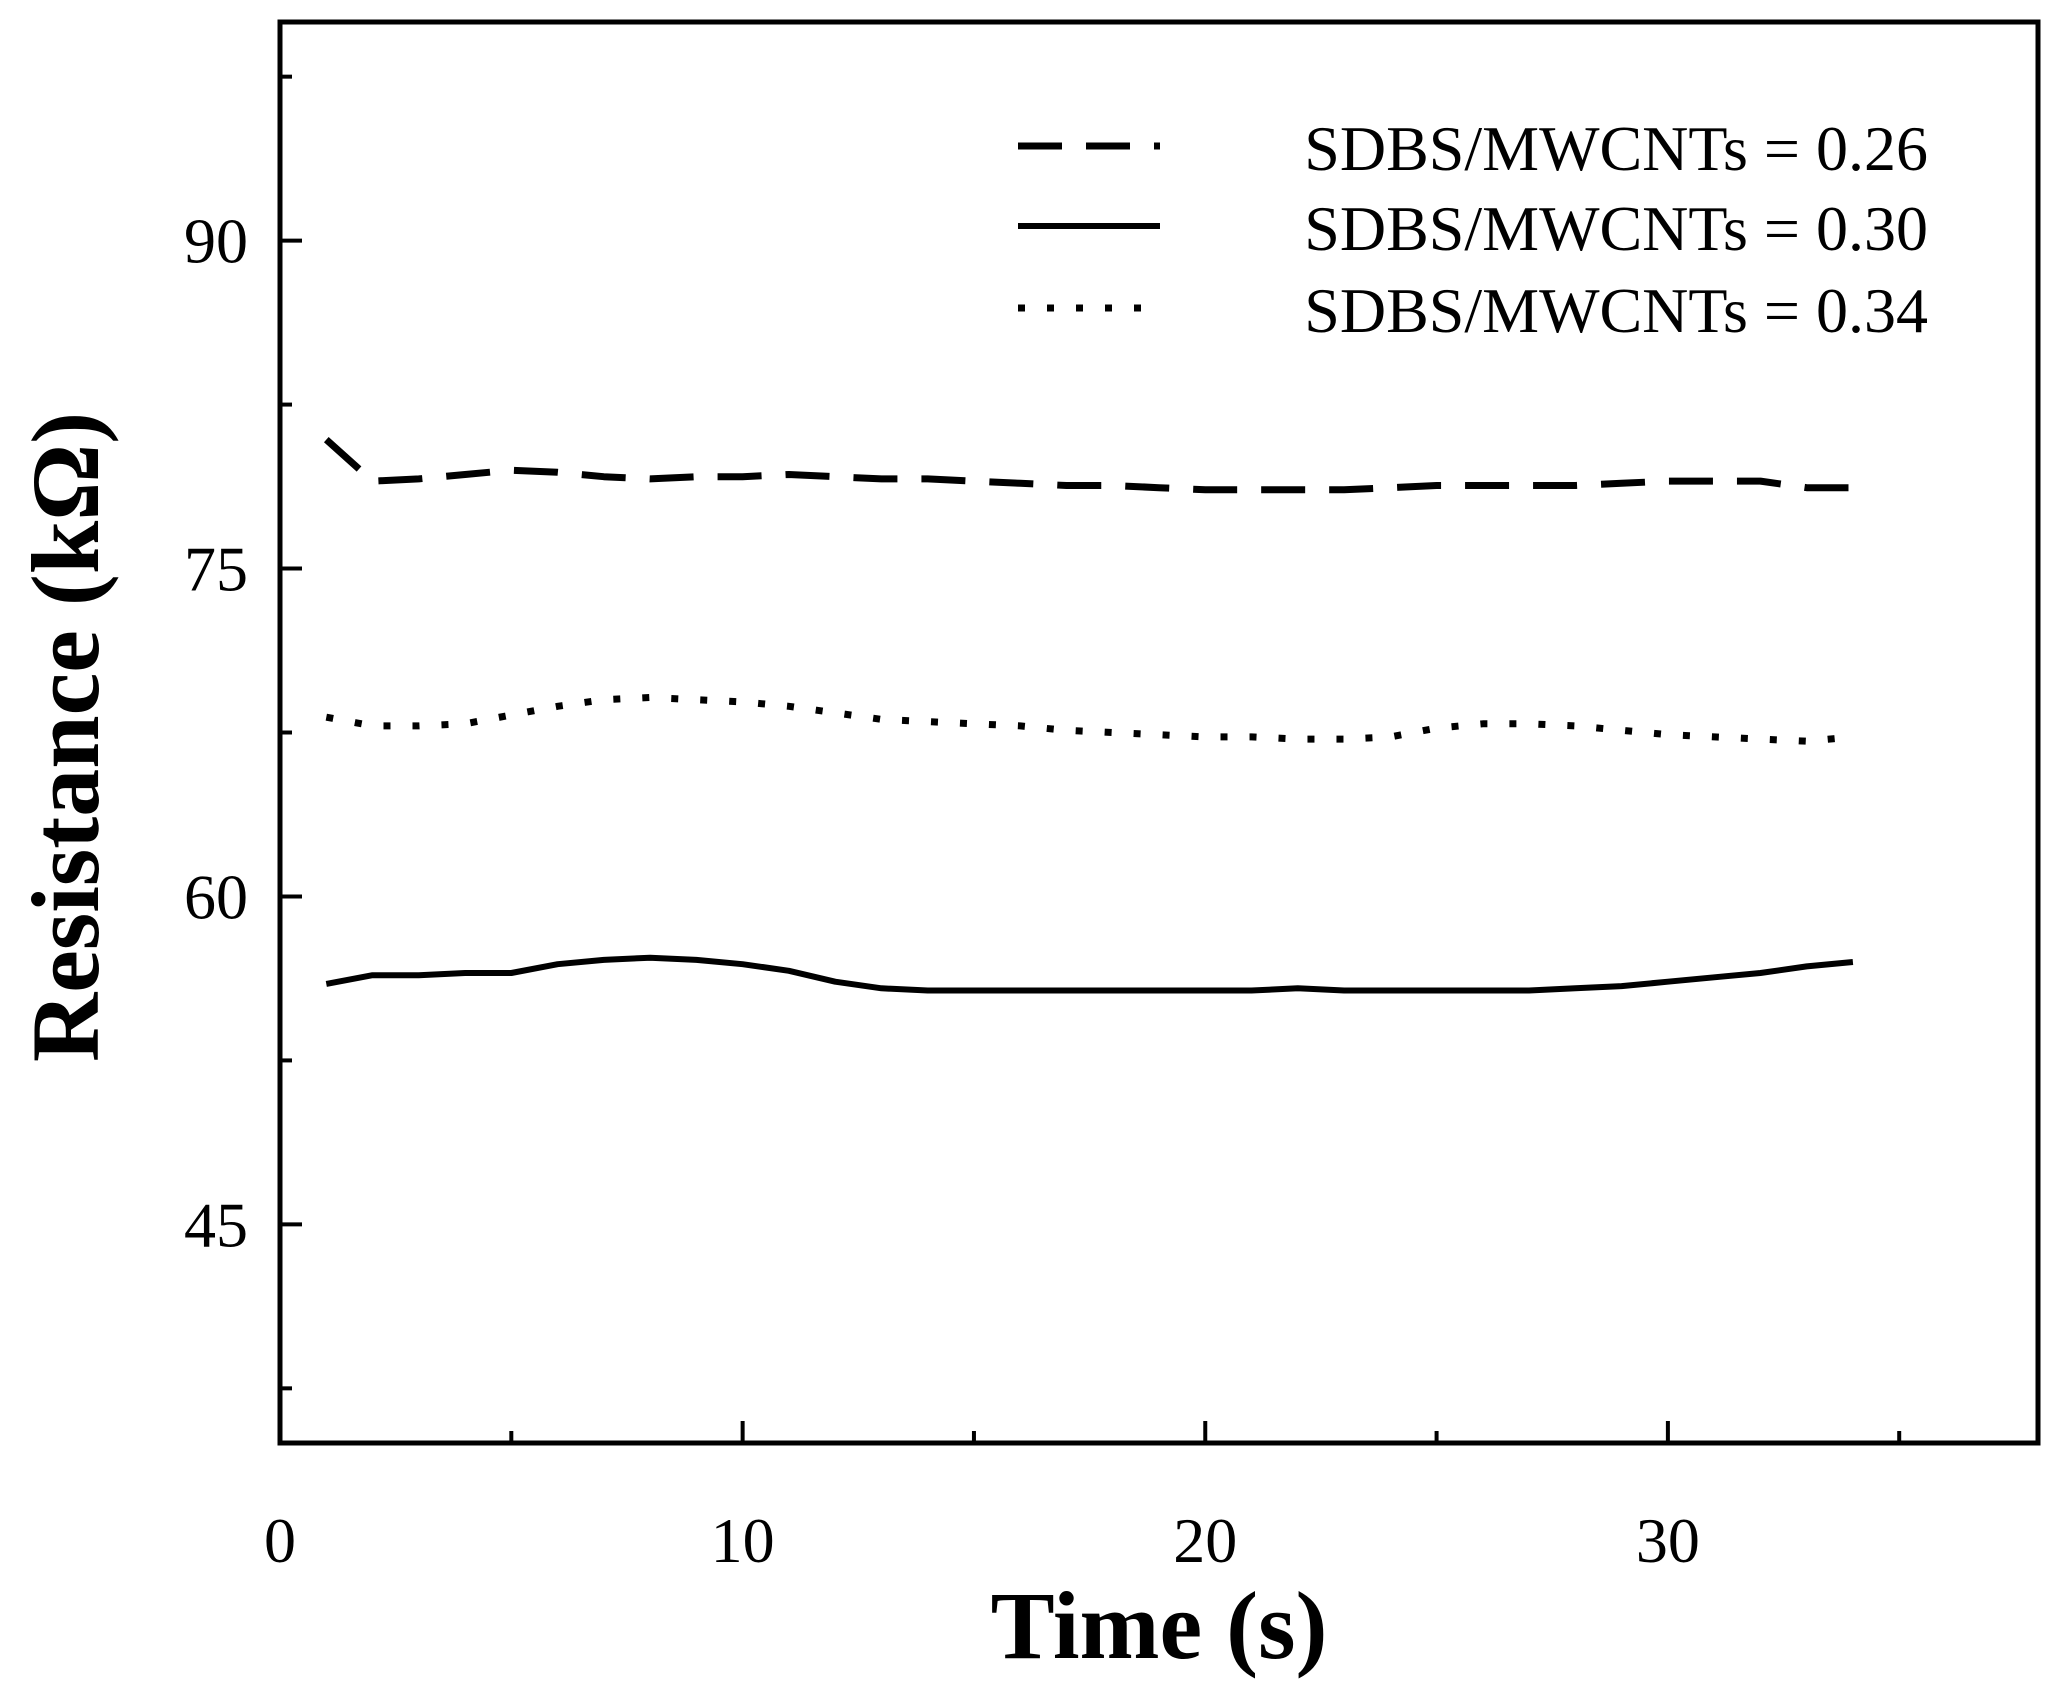 This screenshot has height=1703, width=2060. Describe the element at coordinates (1616, 310) in the screenshot. I see `legend-label: SDBS/MWCNTs = 0.34` at that location.